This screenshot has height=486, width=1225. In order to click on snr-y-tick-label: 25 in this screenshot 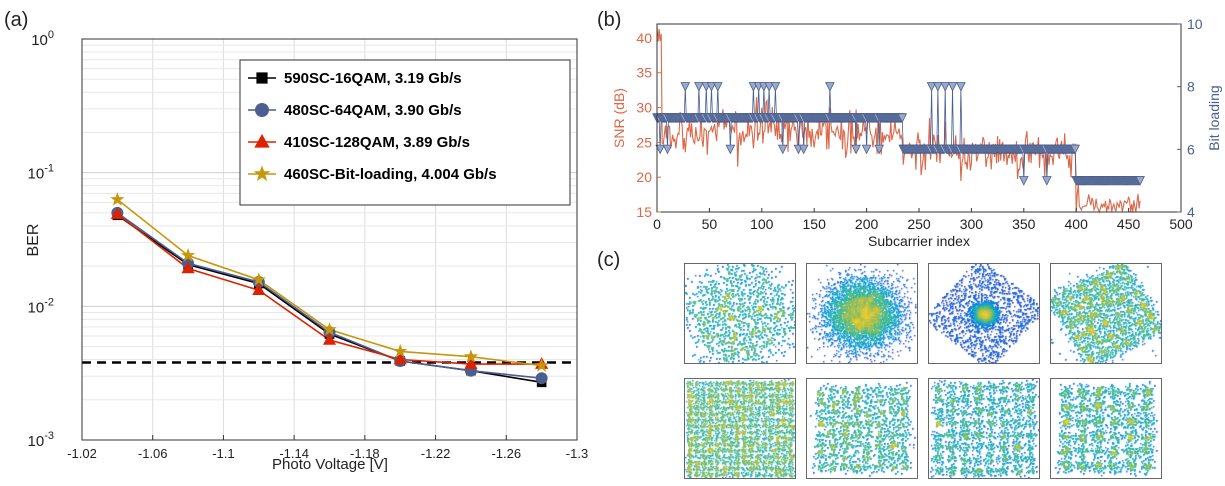, I will do `click(644, 142)`.